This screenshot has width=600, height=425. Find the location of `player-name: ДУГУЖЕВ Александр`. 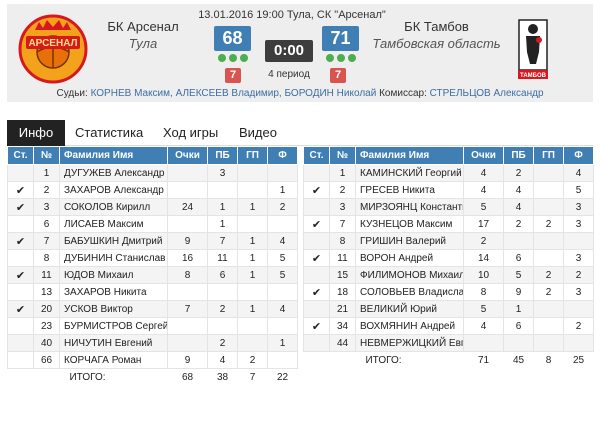

player-name: ДУГУЖЕВ Александр is located at coordinates (113, 173).